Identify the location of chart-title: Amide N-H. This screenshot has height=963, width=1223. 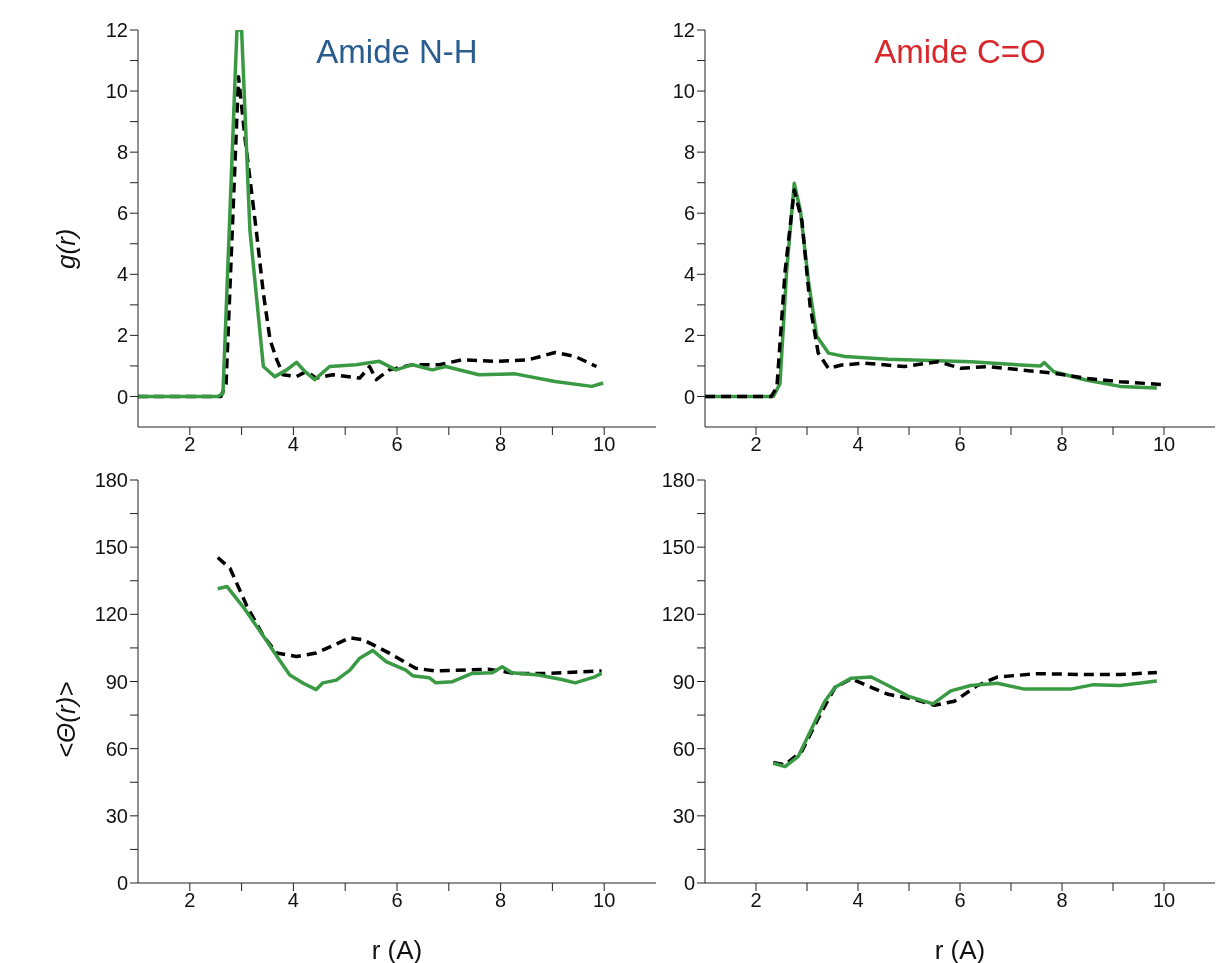
(397, 52).